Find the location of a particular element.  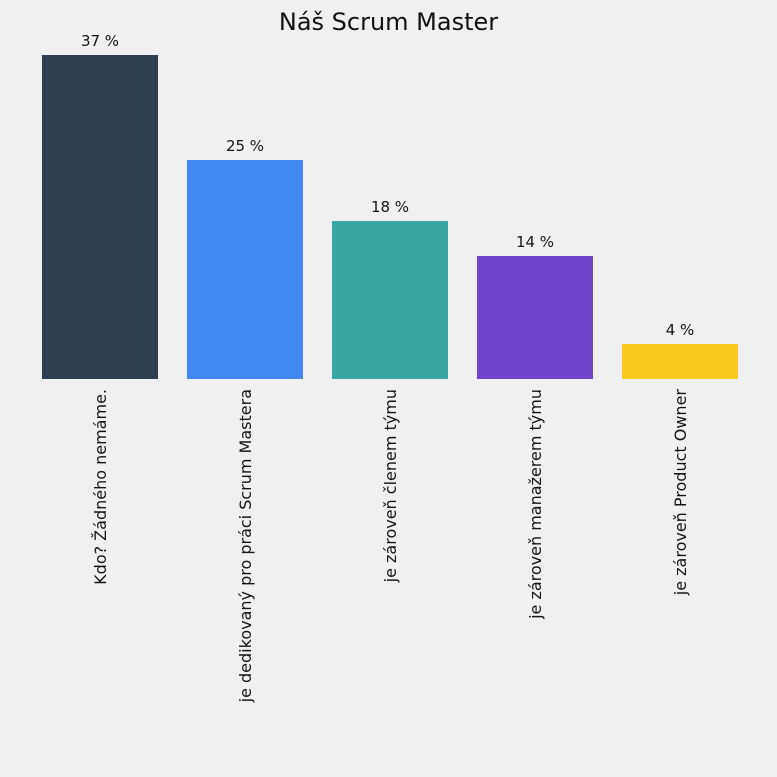

bar-value-label: 14 % is located at coordinates (535, 242).